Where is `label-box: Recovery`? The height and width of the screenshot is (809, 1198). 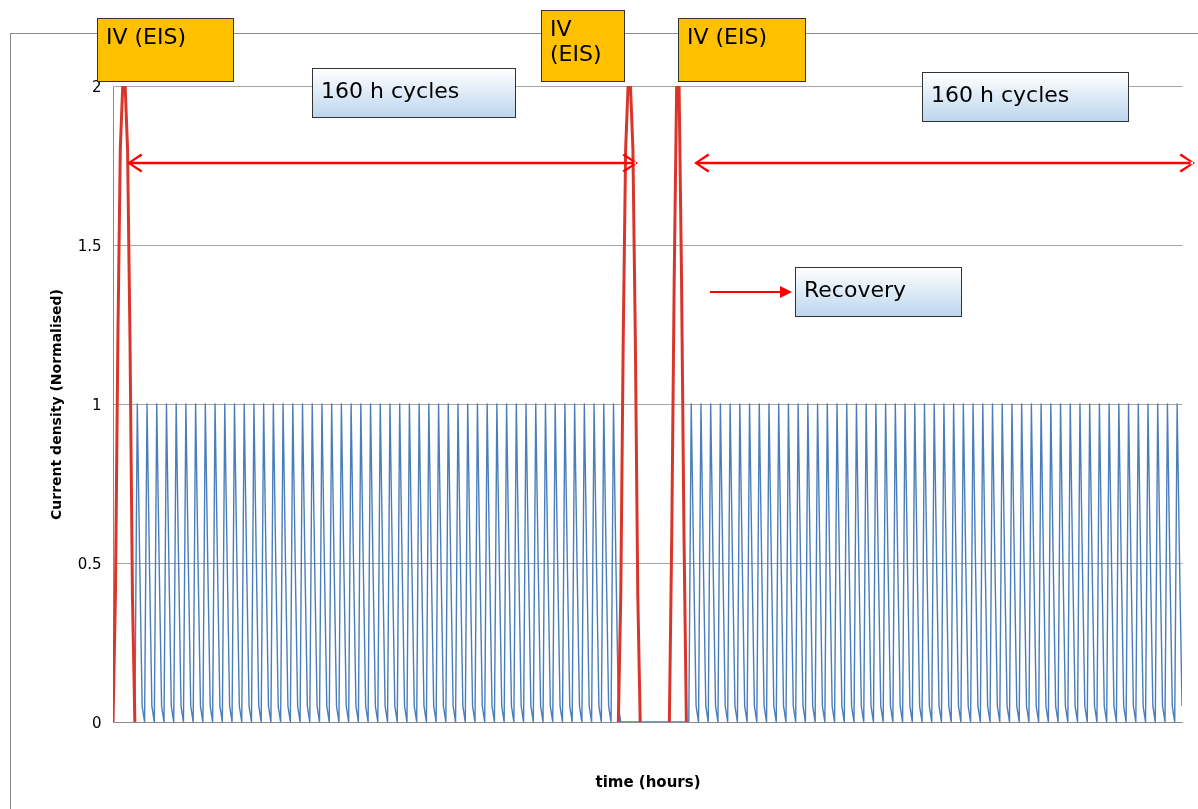 label-box: Recovery is located at coordinates (878, 292).